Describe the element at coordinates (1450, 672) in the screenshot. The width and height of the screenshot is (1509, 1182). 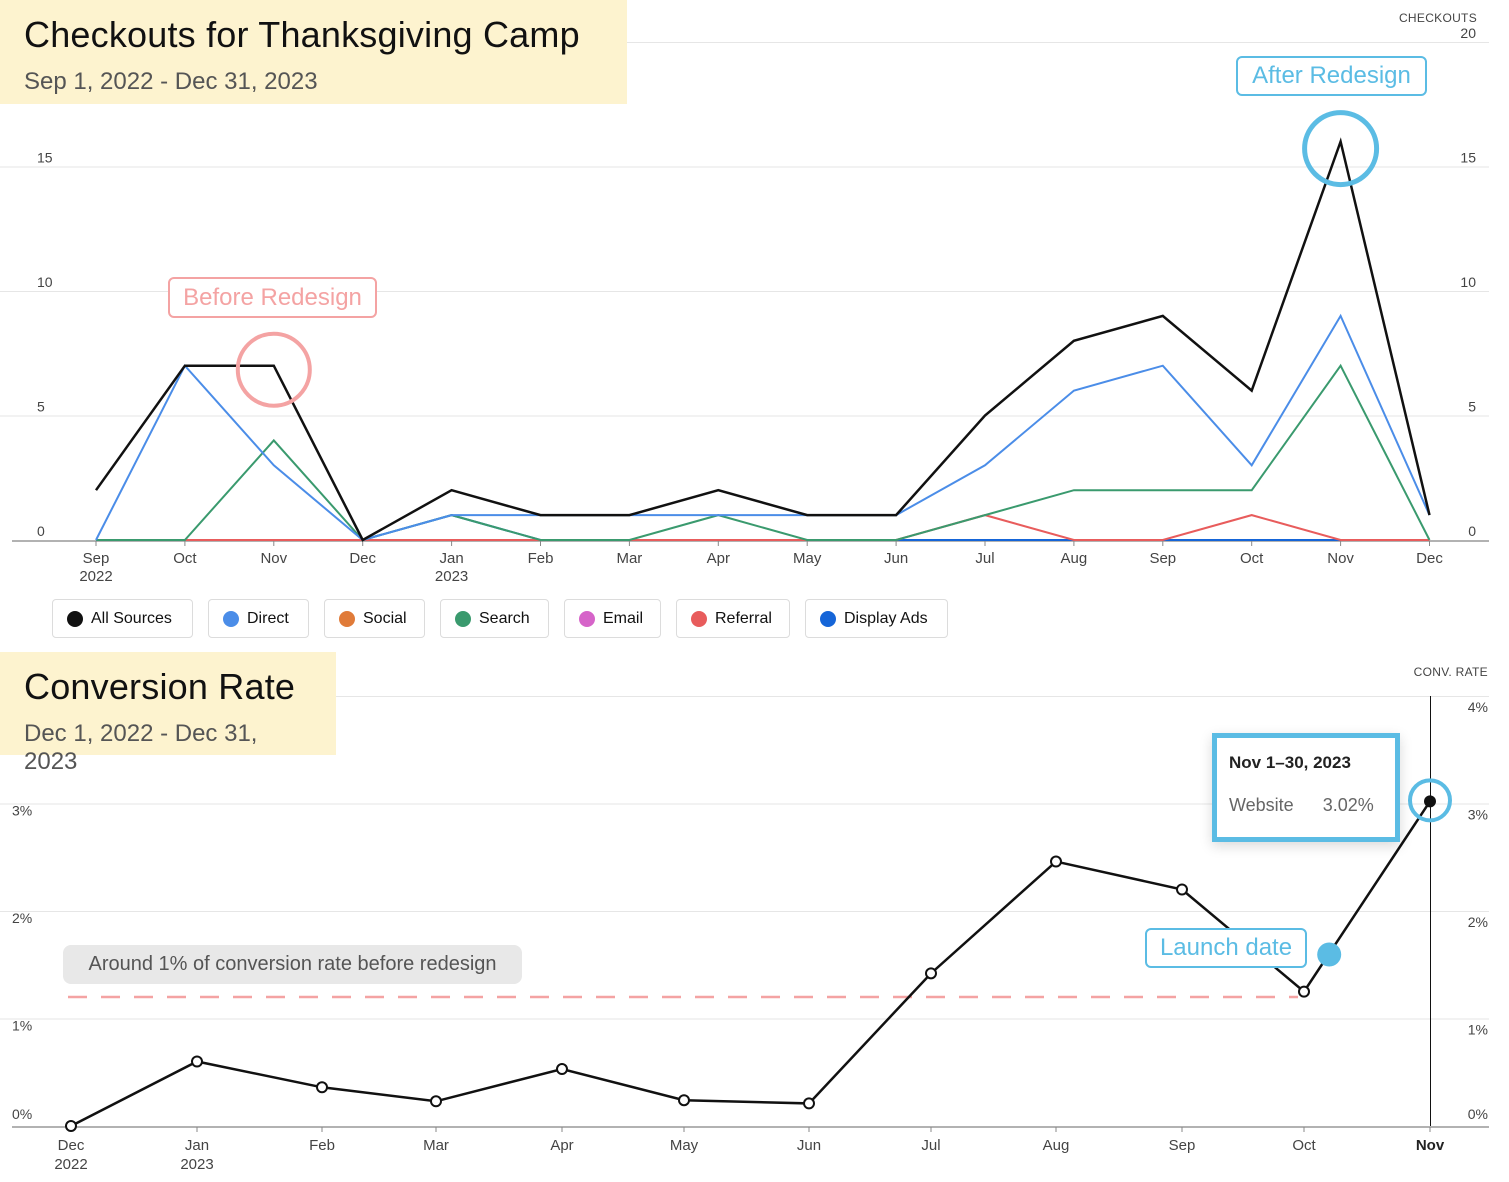
I see `conv-rate-axis-unit: CONV. RATE` at that location.